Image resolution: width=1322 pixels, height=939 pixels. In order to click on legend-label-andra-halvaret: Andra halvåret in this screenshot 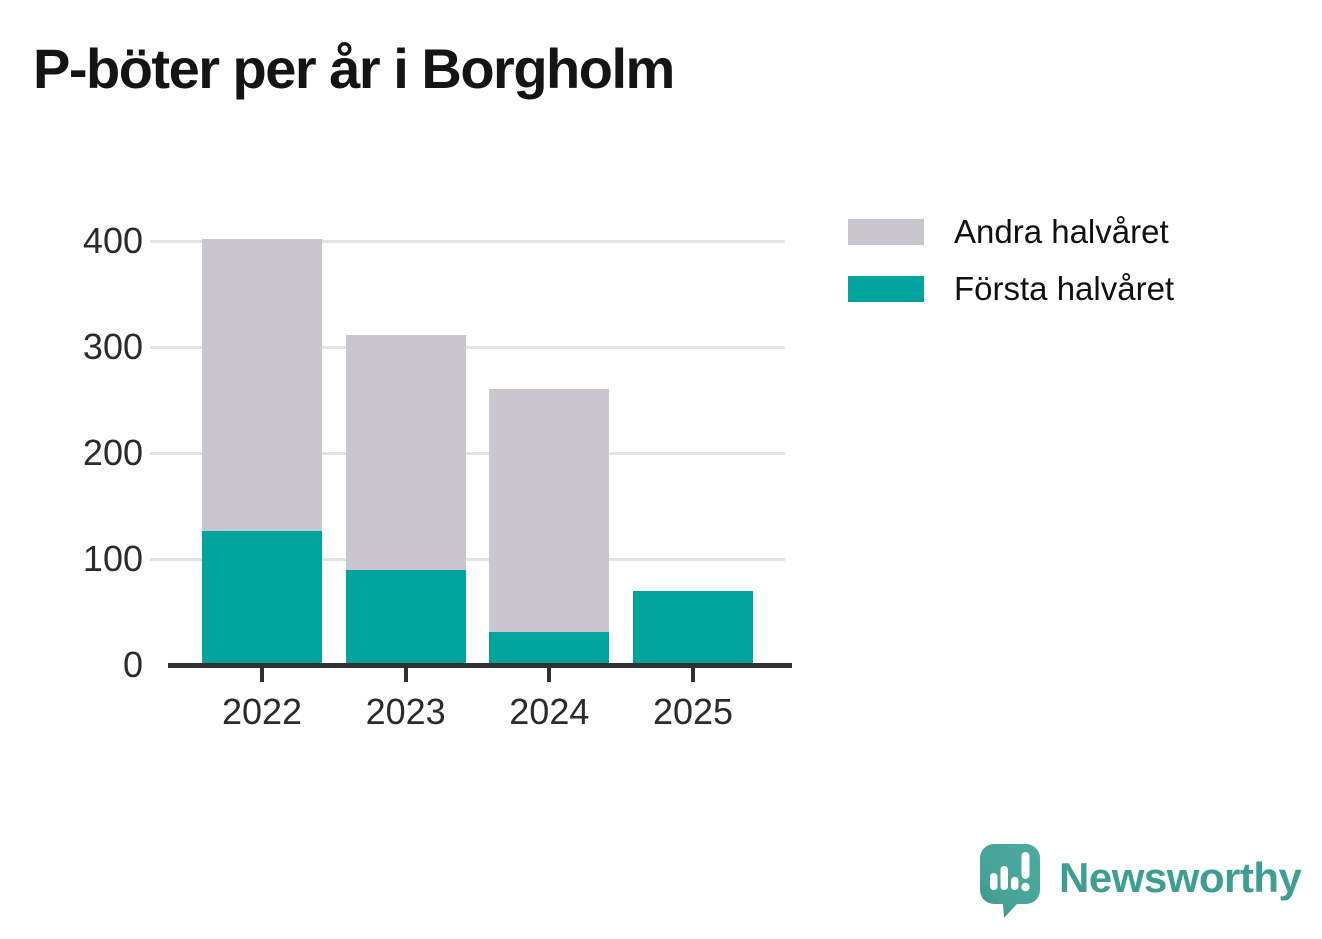, I will do `click(1061, 231)`.